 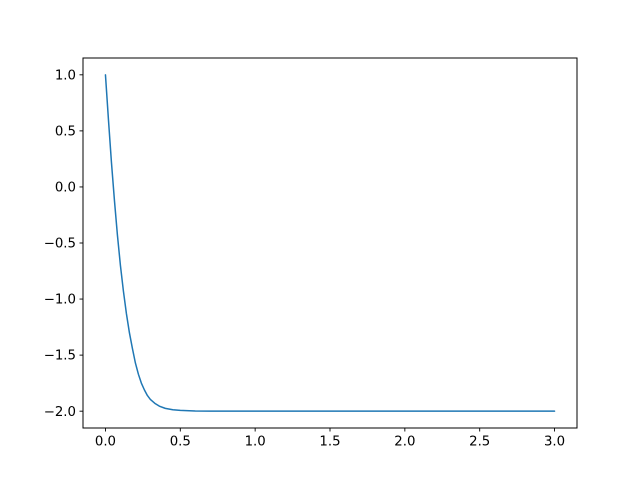 What do you see at coordinates (65, 188) in the screenshot?
I see `y-tick-label: 0.0` at bounding box center [65, 188].